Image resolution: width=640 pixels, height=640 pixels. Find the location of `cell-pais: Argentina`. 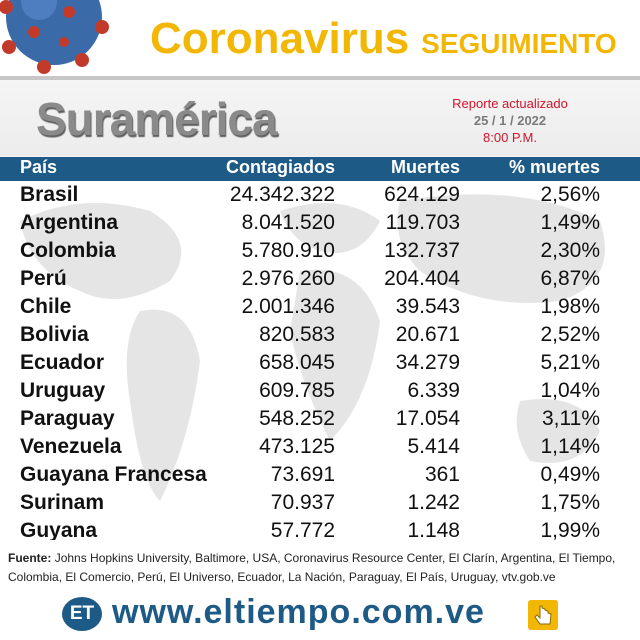

cell-pais: Argentina is located at coordinates (69, 222).